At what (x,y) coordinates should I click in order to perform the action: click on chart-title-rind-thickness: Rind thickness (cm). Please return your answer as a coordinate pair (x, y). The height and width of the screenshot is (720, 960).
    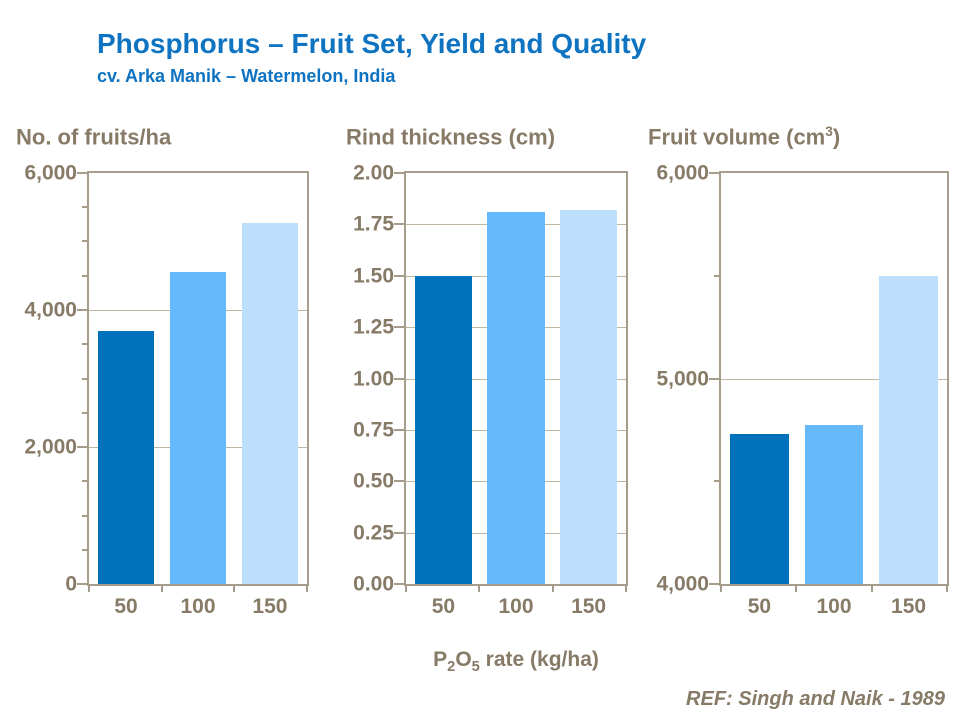
    Looking at the image, I should click on (451, 137).